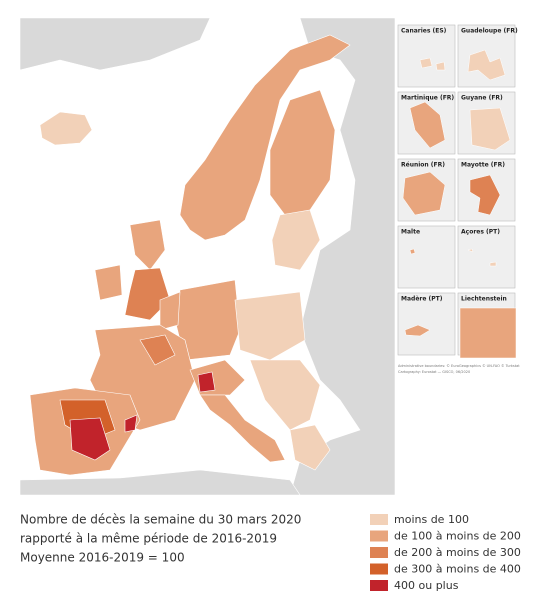 This screenshot has width=540, height=601. Describe the element at coordinates (427, 98) in the screenshot. I see `inset-label: Martinique (FR)` at that location.